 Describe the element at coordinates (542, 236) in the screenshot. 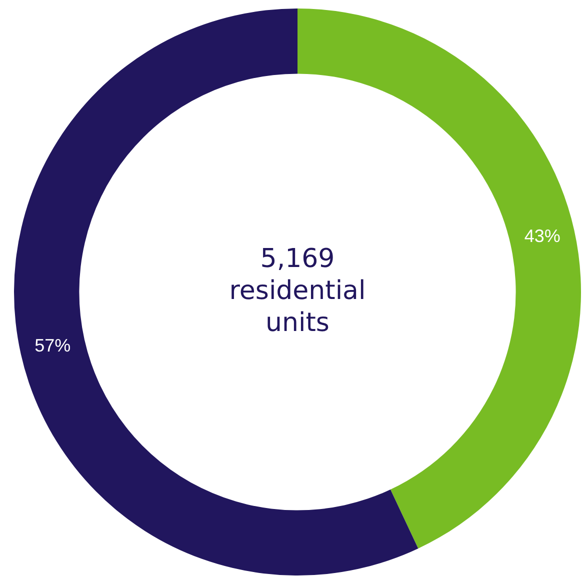

I see `data-label: 43%` at that location.